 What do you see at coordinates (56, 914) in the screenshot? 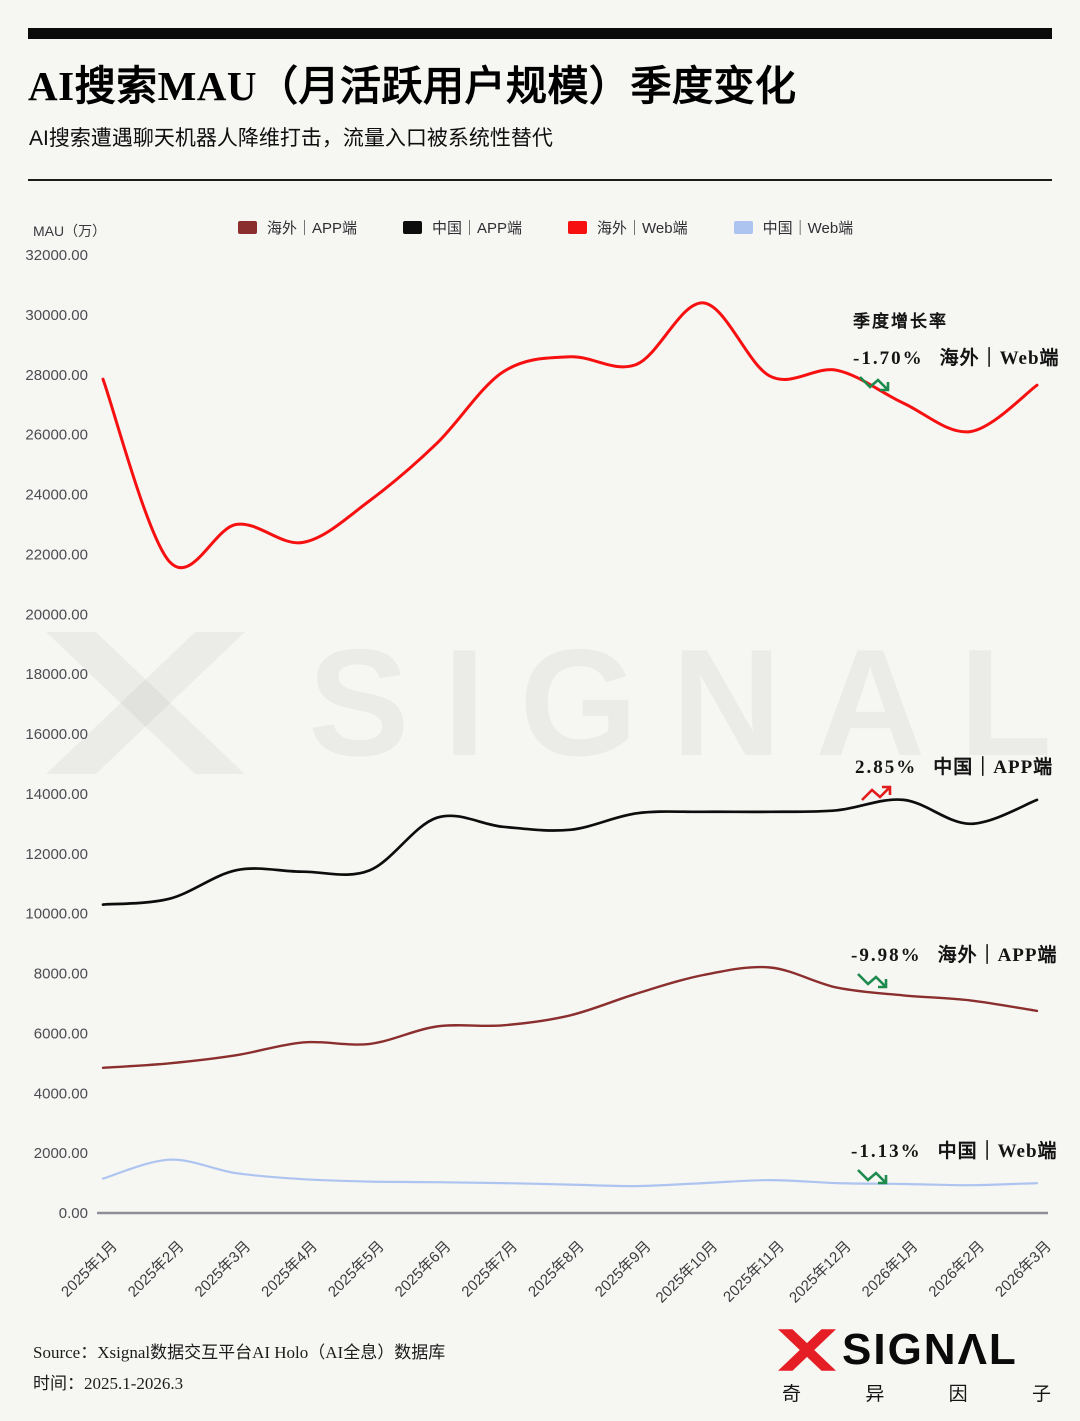
I see `y-tick-label: 10000.00` at bounding box center [56, 914].